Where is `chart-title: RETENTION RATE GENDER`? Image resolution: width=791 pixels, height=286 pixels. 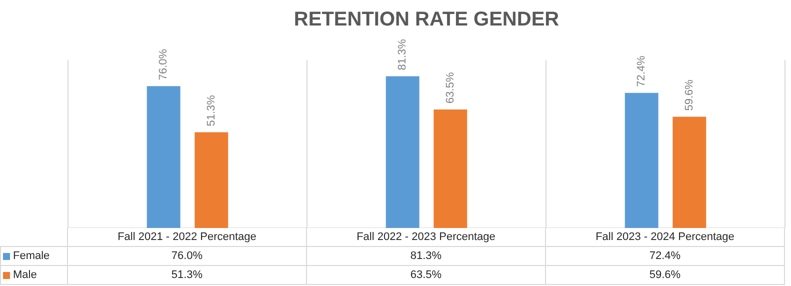
chart-title: RETENTION RATE GENDER is located at coordinates (427, 19).